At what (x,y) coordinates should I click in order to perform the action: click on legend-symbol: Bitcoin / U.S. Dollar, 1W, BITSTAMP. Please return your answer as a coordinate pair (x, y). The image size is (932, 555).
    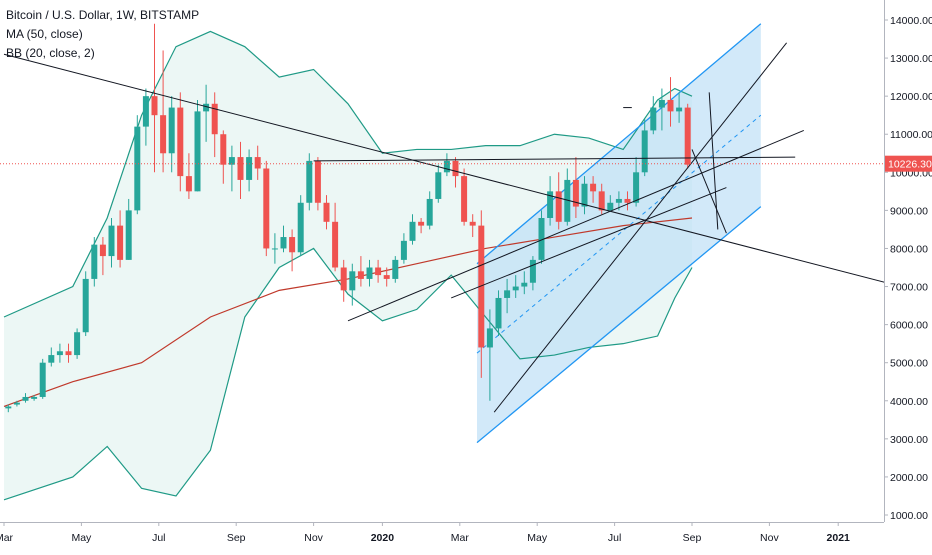
    Looking at the image, I should click on (103, 15).